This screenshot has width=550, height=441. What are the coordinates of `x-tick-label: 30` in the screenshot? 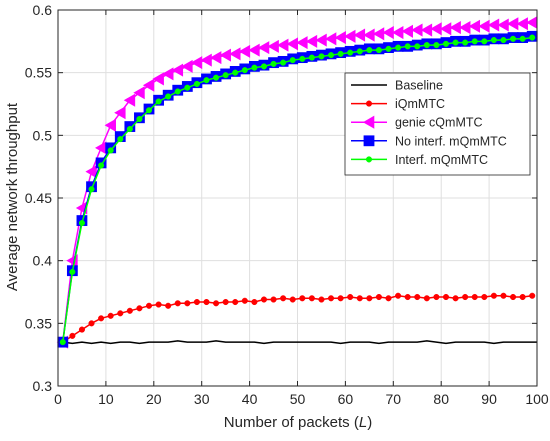 It's located at (202, 399).